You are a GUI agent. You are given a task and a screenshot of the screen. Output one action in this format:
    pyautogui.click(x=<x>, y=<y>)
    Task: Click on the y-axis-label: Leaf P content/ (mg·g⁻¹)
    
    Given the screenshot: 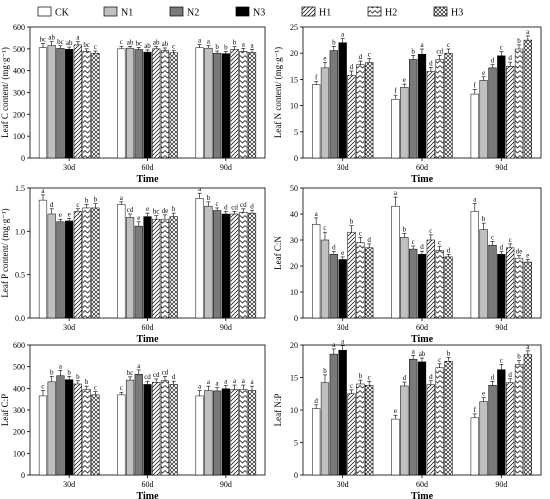 What is the action you would take?
    pyautogui.click(x=5, y=252)
    